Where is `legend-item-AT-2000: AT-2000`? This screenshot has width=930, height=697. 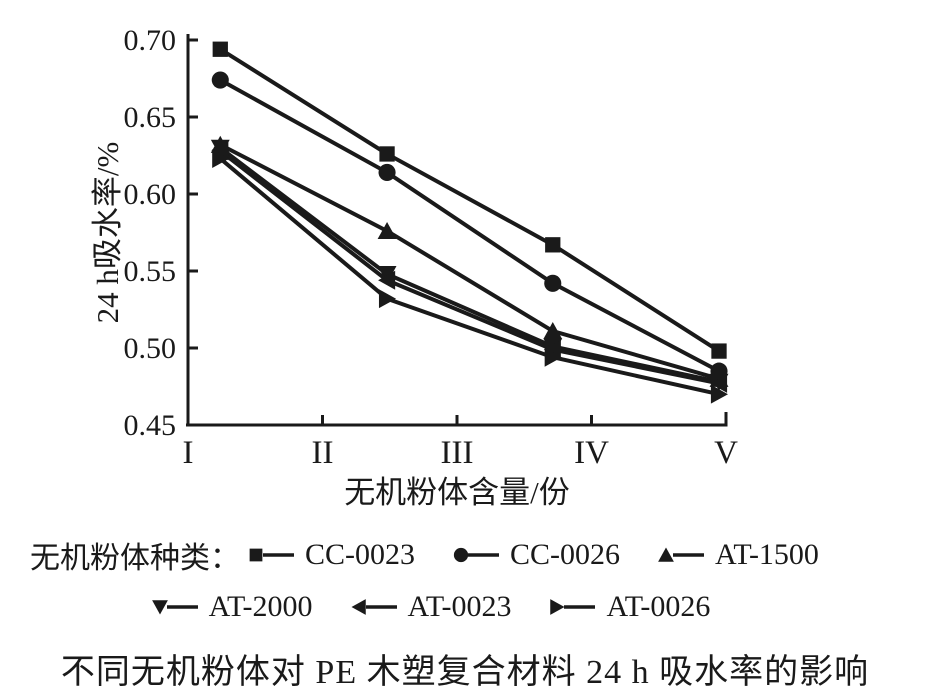
legend-item-AT-2000: AT-2000 is located at coordinates (231, 607).